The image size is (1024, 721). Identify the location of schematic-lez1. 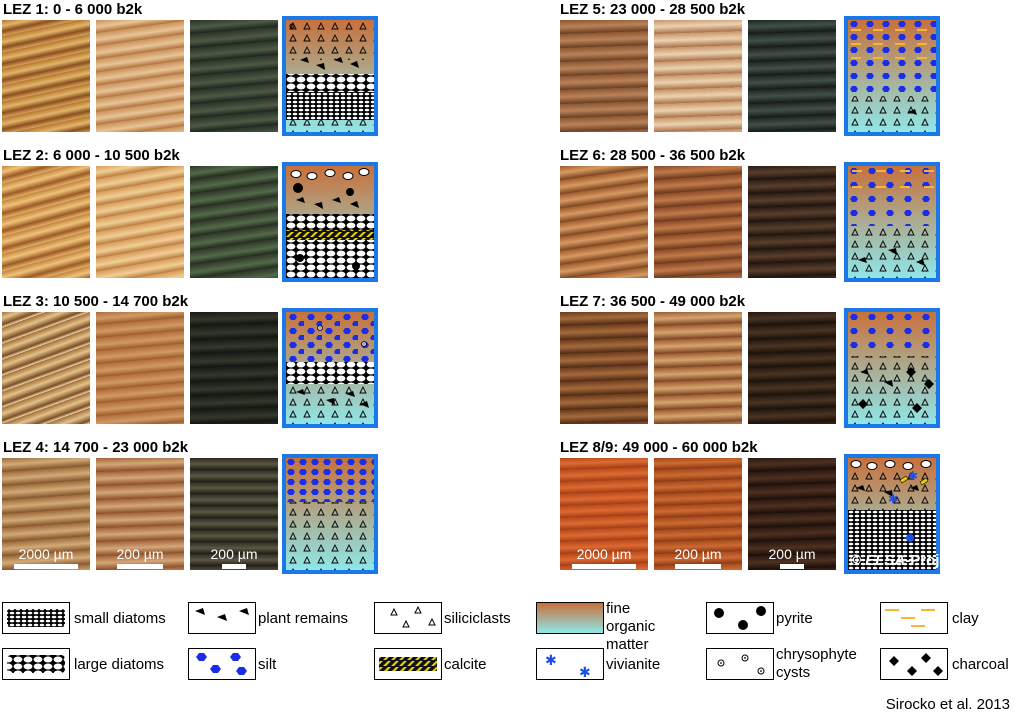
(330, 76).